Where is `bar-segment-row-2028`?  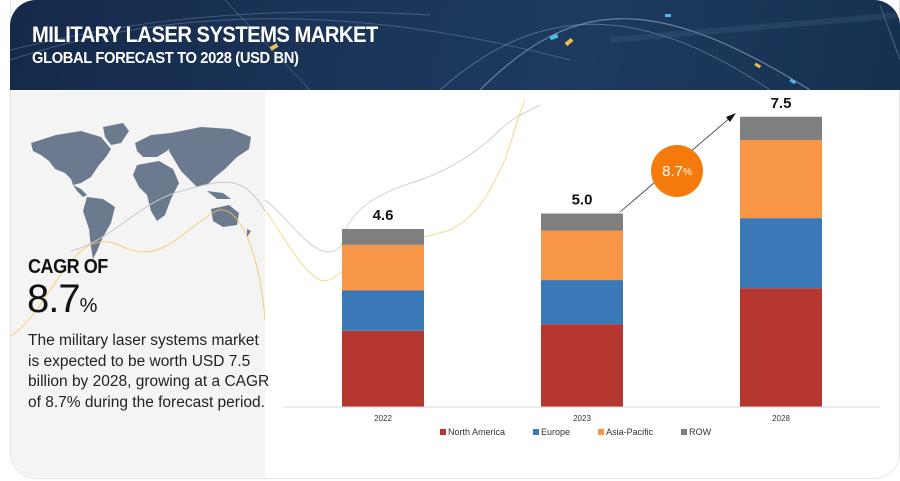 bar-segment-row-2028 is located at coordinates (781, 128).